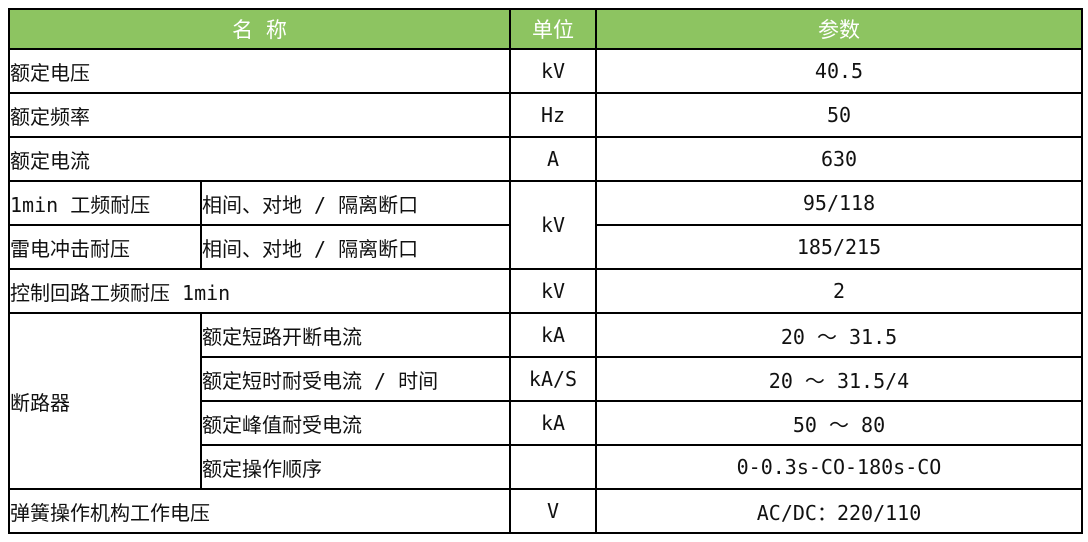 This screenshot has width=1088, height=542. Describe the element at coordinates (839, 29) in the screenshot. I see `header-param: 参数` at that location.